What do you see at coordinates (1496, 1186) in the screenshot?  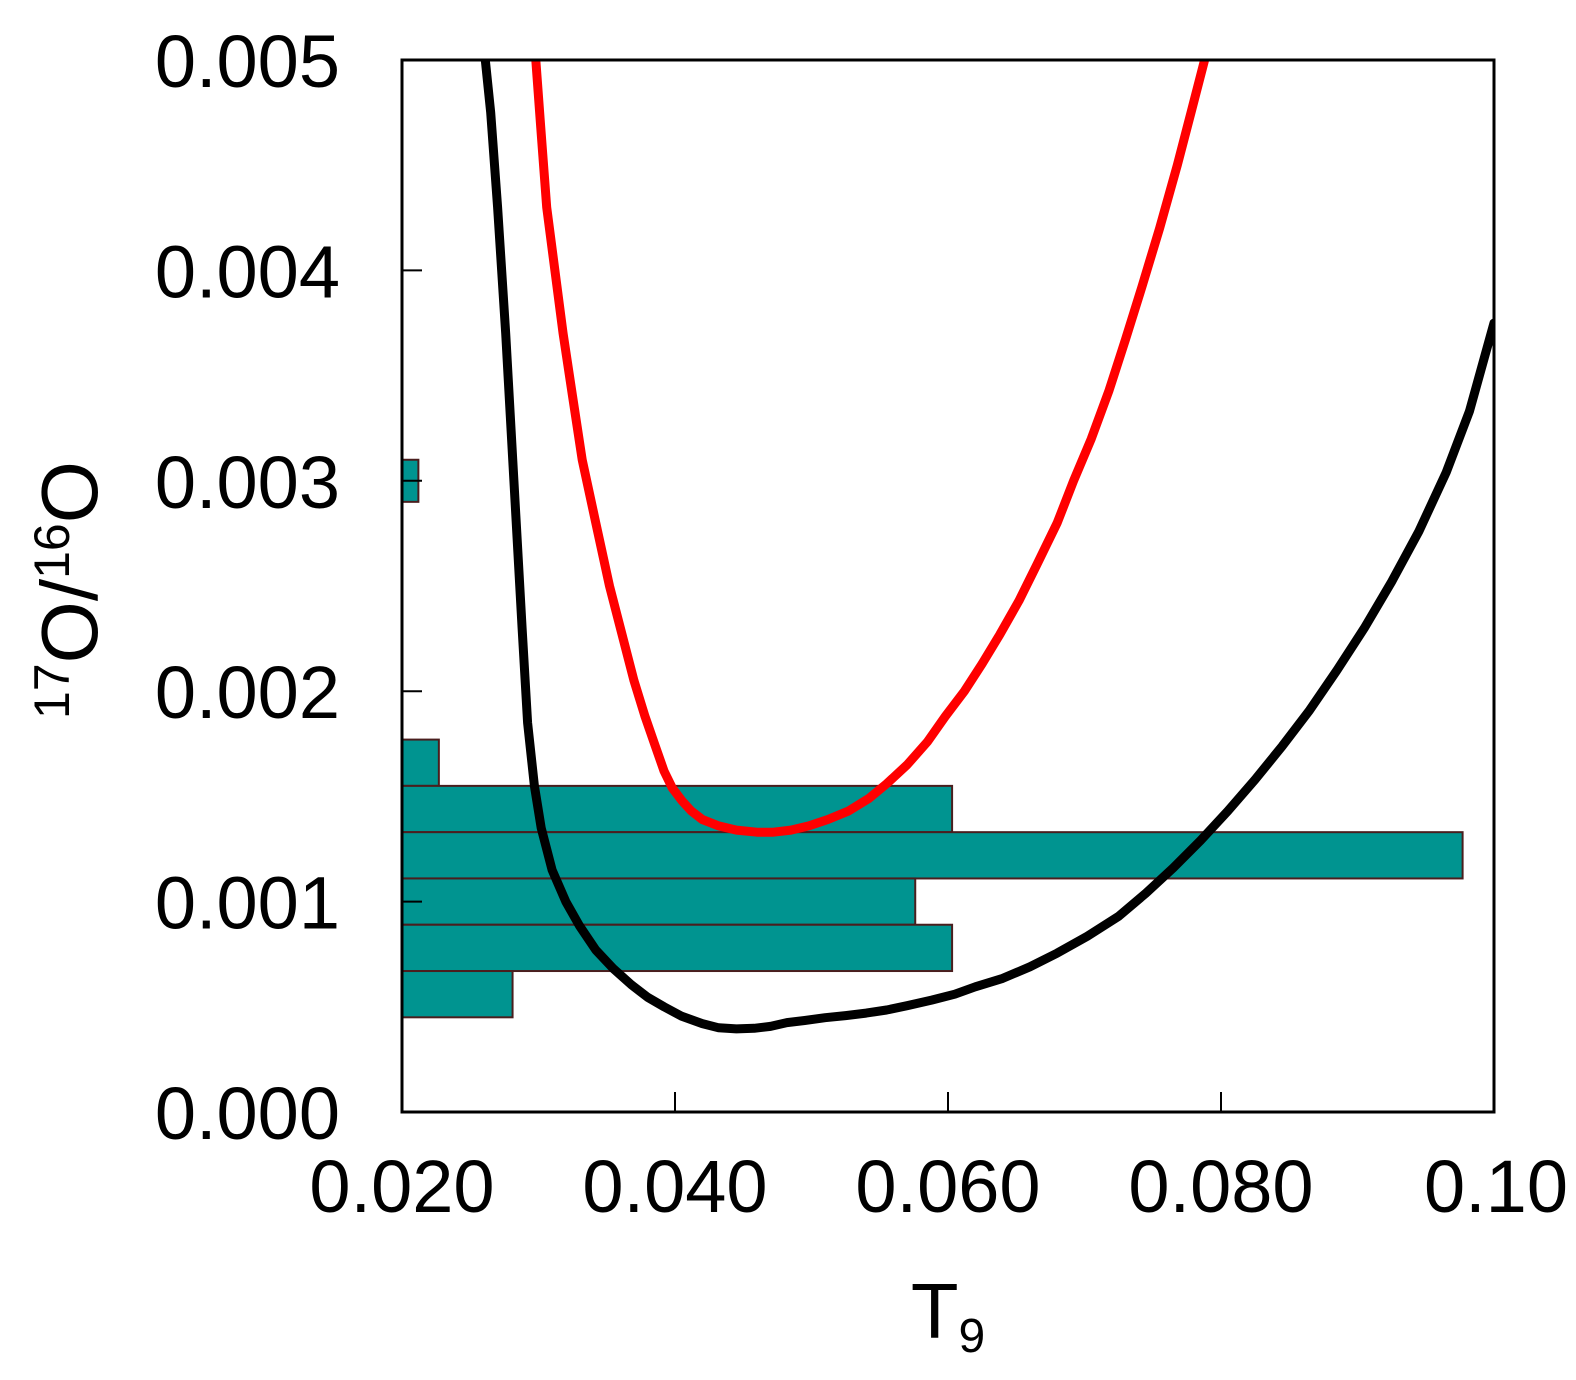 I see `x-tick-label-4: 0.10` at bounding box center [1496, 1186].